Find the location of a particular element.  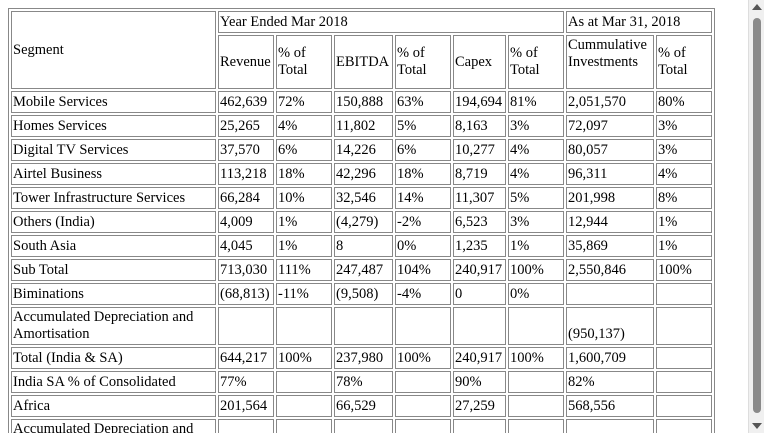

cell: 6% is located at coordinates (423, 150).